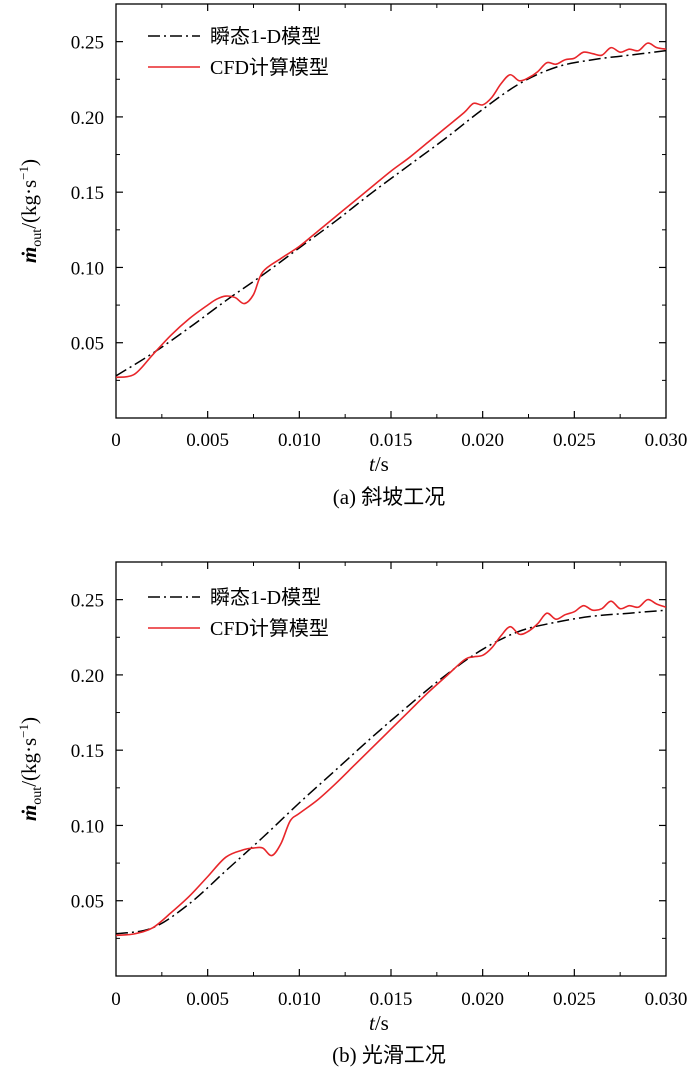 The image size is (700, 1076). Describe the element at coordinates (389, 497) in the screenshot. I see `chart-caption: (a) 斜坡工况` at that location.